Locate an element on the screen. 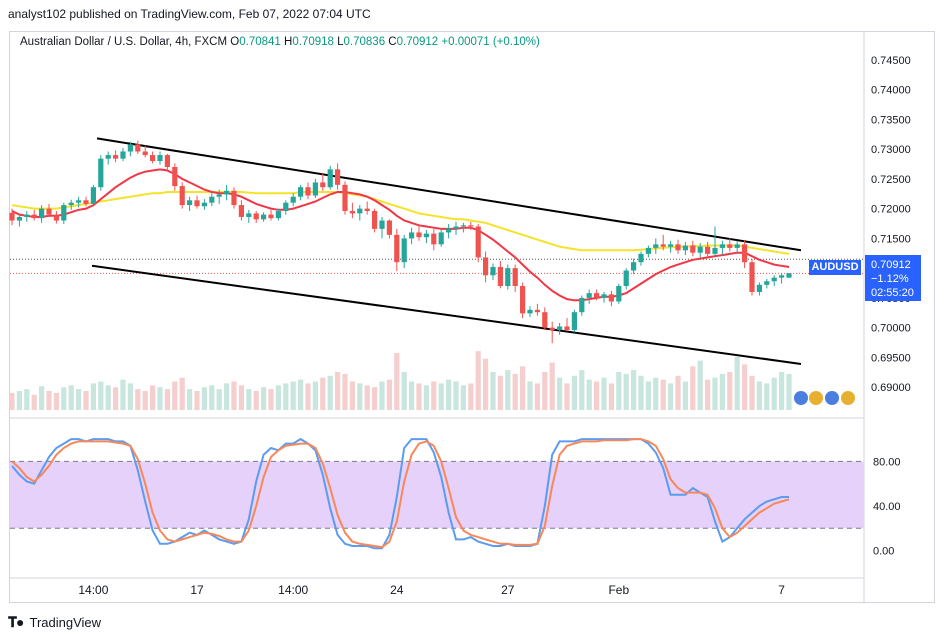 Image resolution: width=941 pixels, height=640 pixels. stoch-d-line is located at coordinates (400, 493).